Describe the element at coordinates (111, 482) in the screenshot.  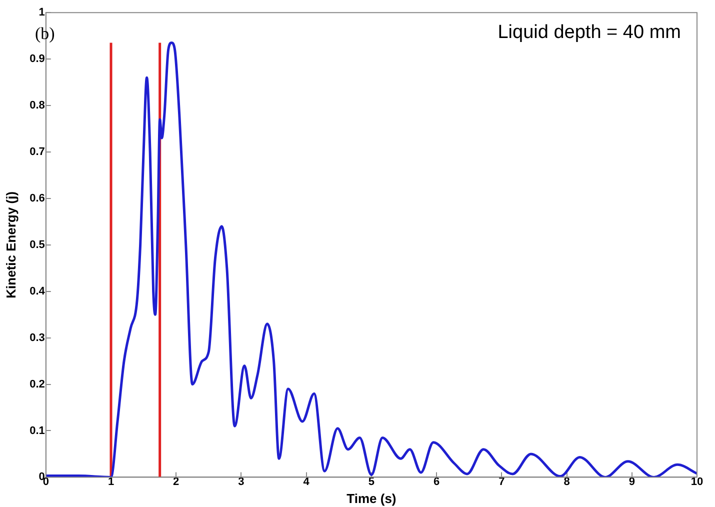
I see `x-tick-label: 1` at that location.